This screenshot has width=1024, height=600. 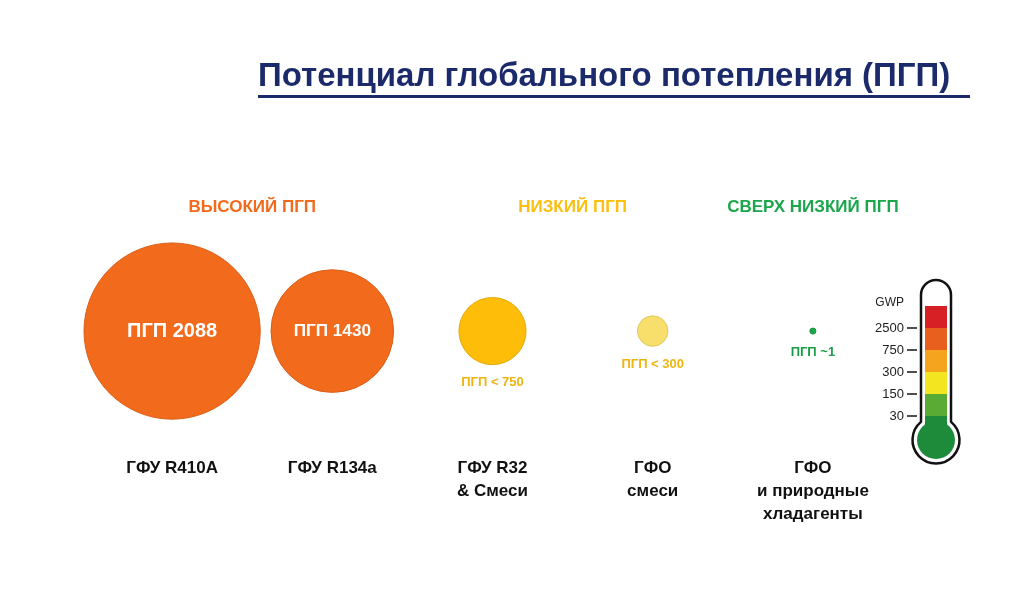 I want to click on category-label: ГФУ R410A, so click(x=172, y=468).